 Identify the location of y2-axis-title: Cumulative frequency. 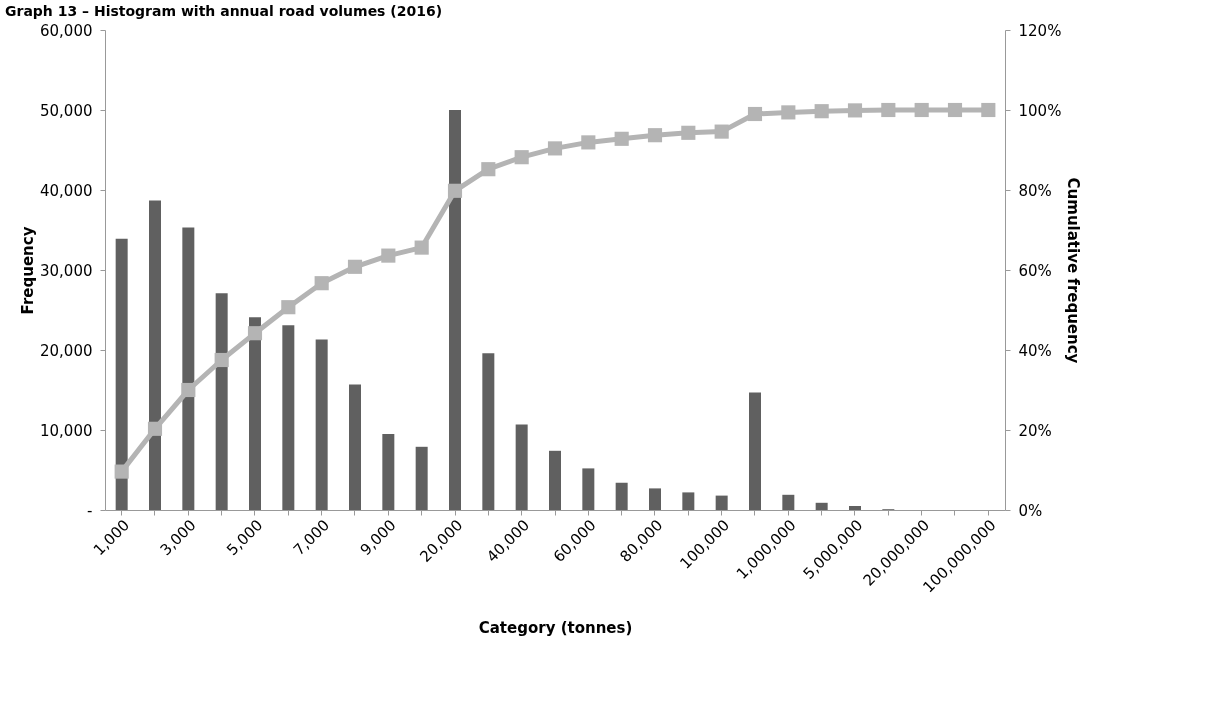
(1073, 270).